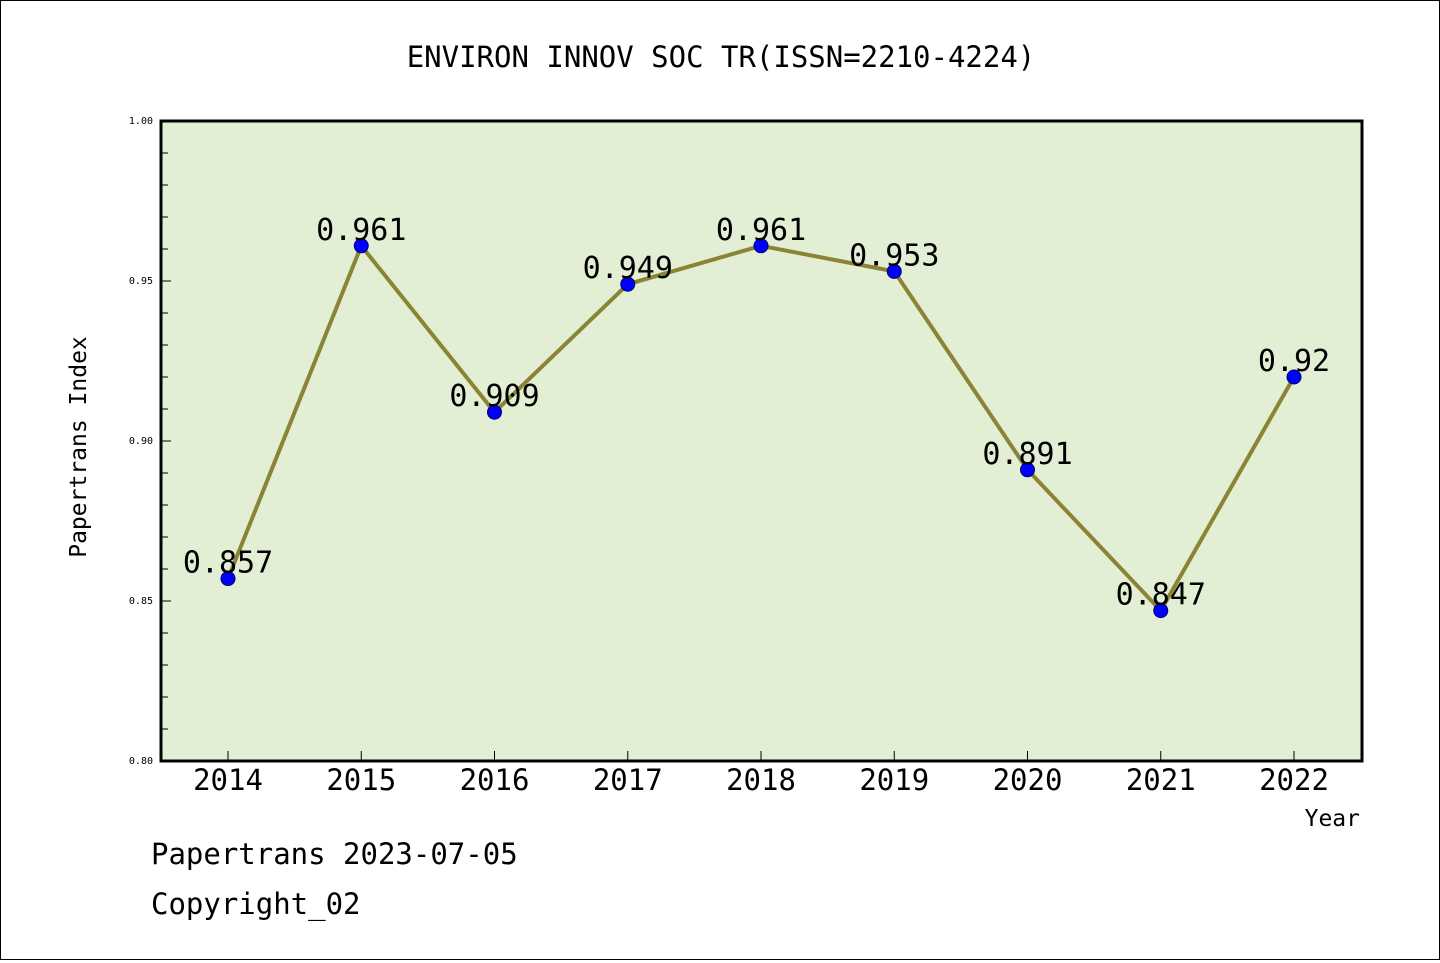 This screenshot has height=963, width=1440. What do you see at coordinates (1161, 595) in the screenshot?
I see `data-label: 0.847` at bounding box center [1161, 595].